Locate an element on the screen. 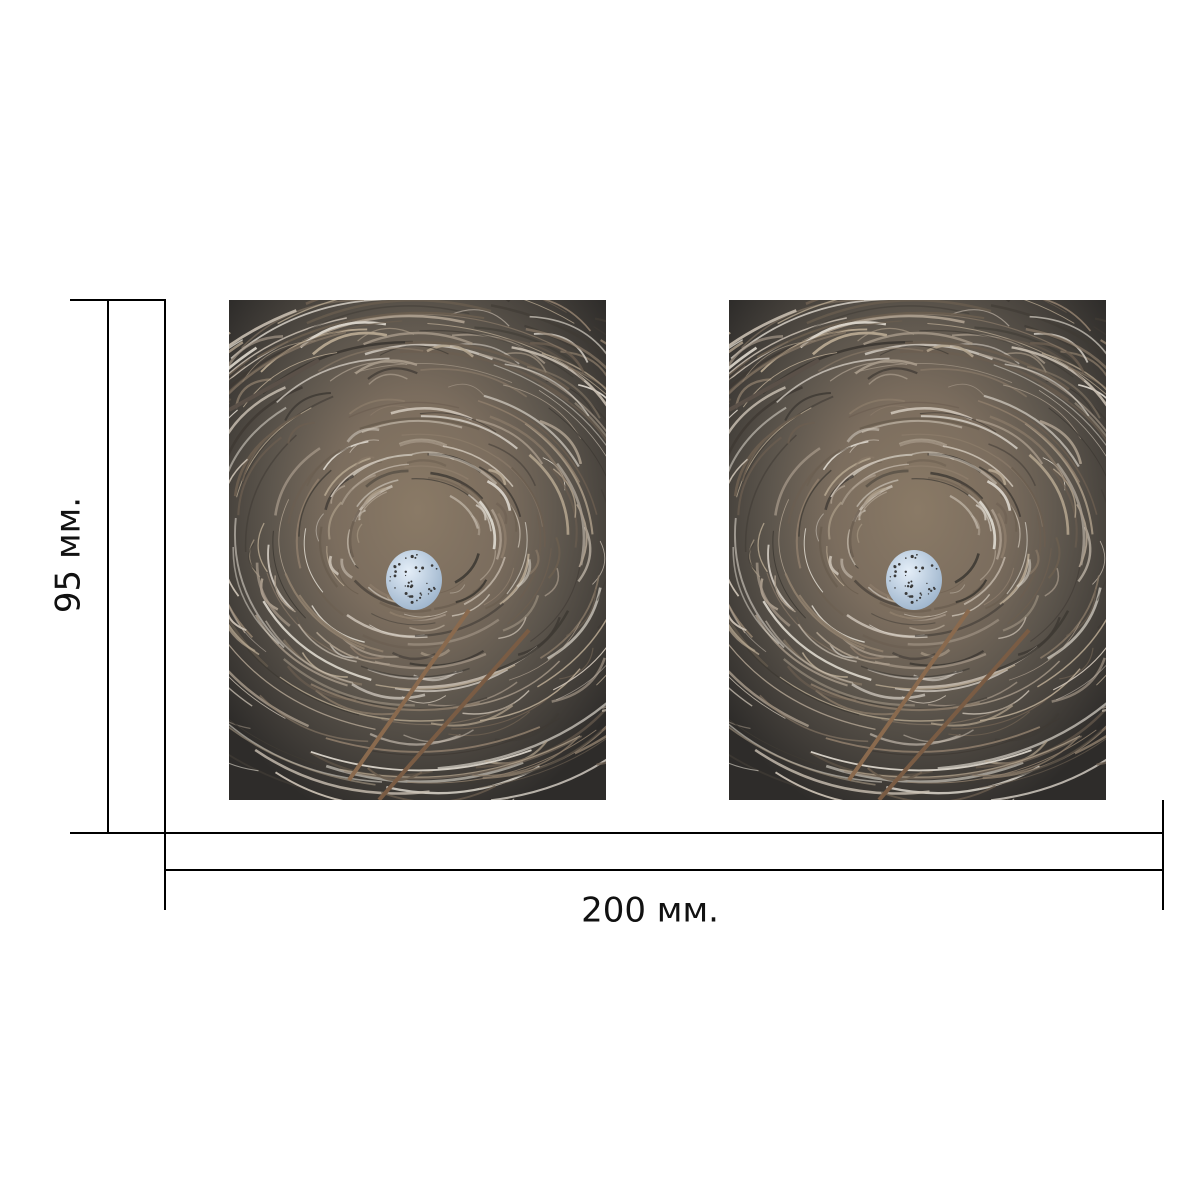 The image size is (1200, 1200). height-label: 95 мм. is located at coordinates (69, 555).